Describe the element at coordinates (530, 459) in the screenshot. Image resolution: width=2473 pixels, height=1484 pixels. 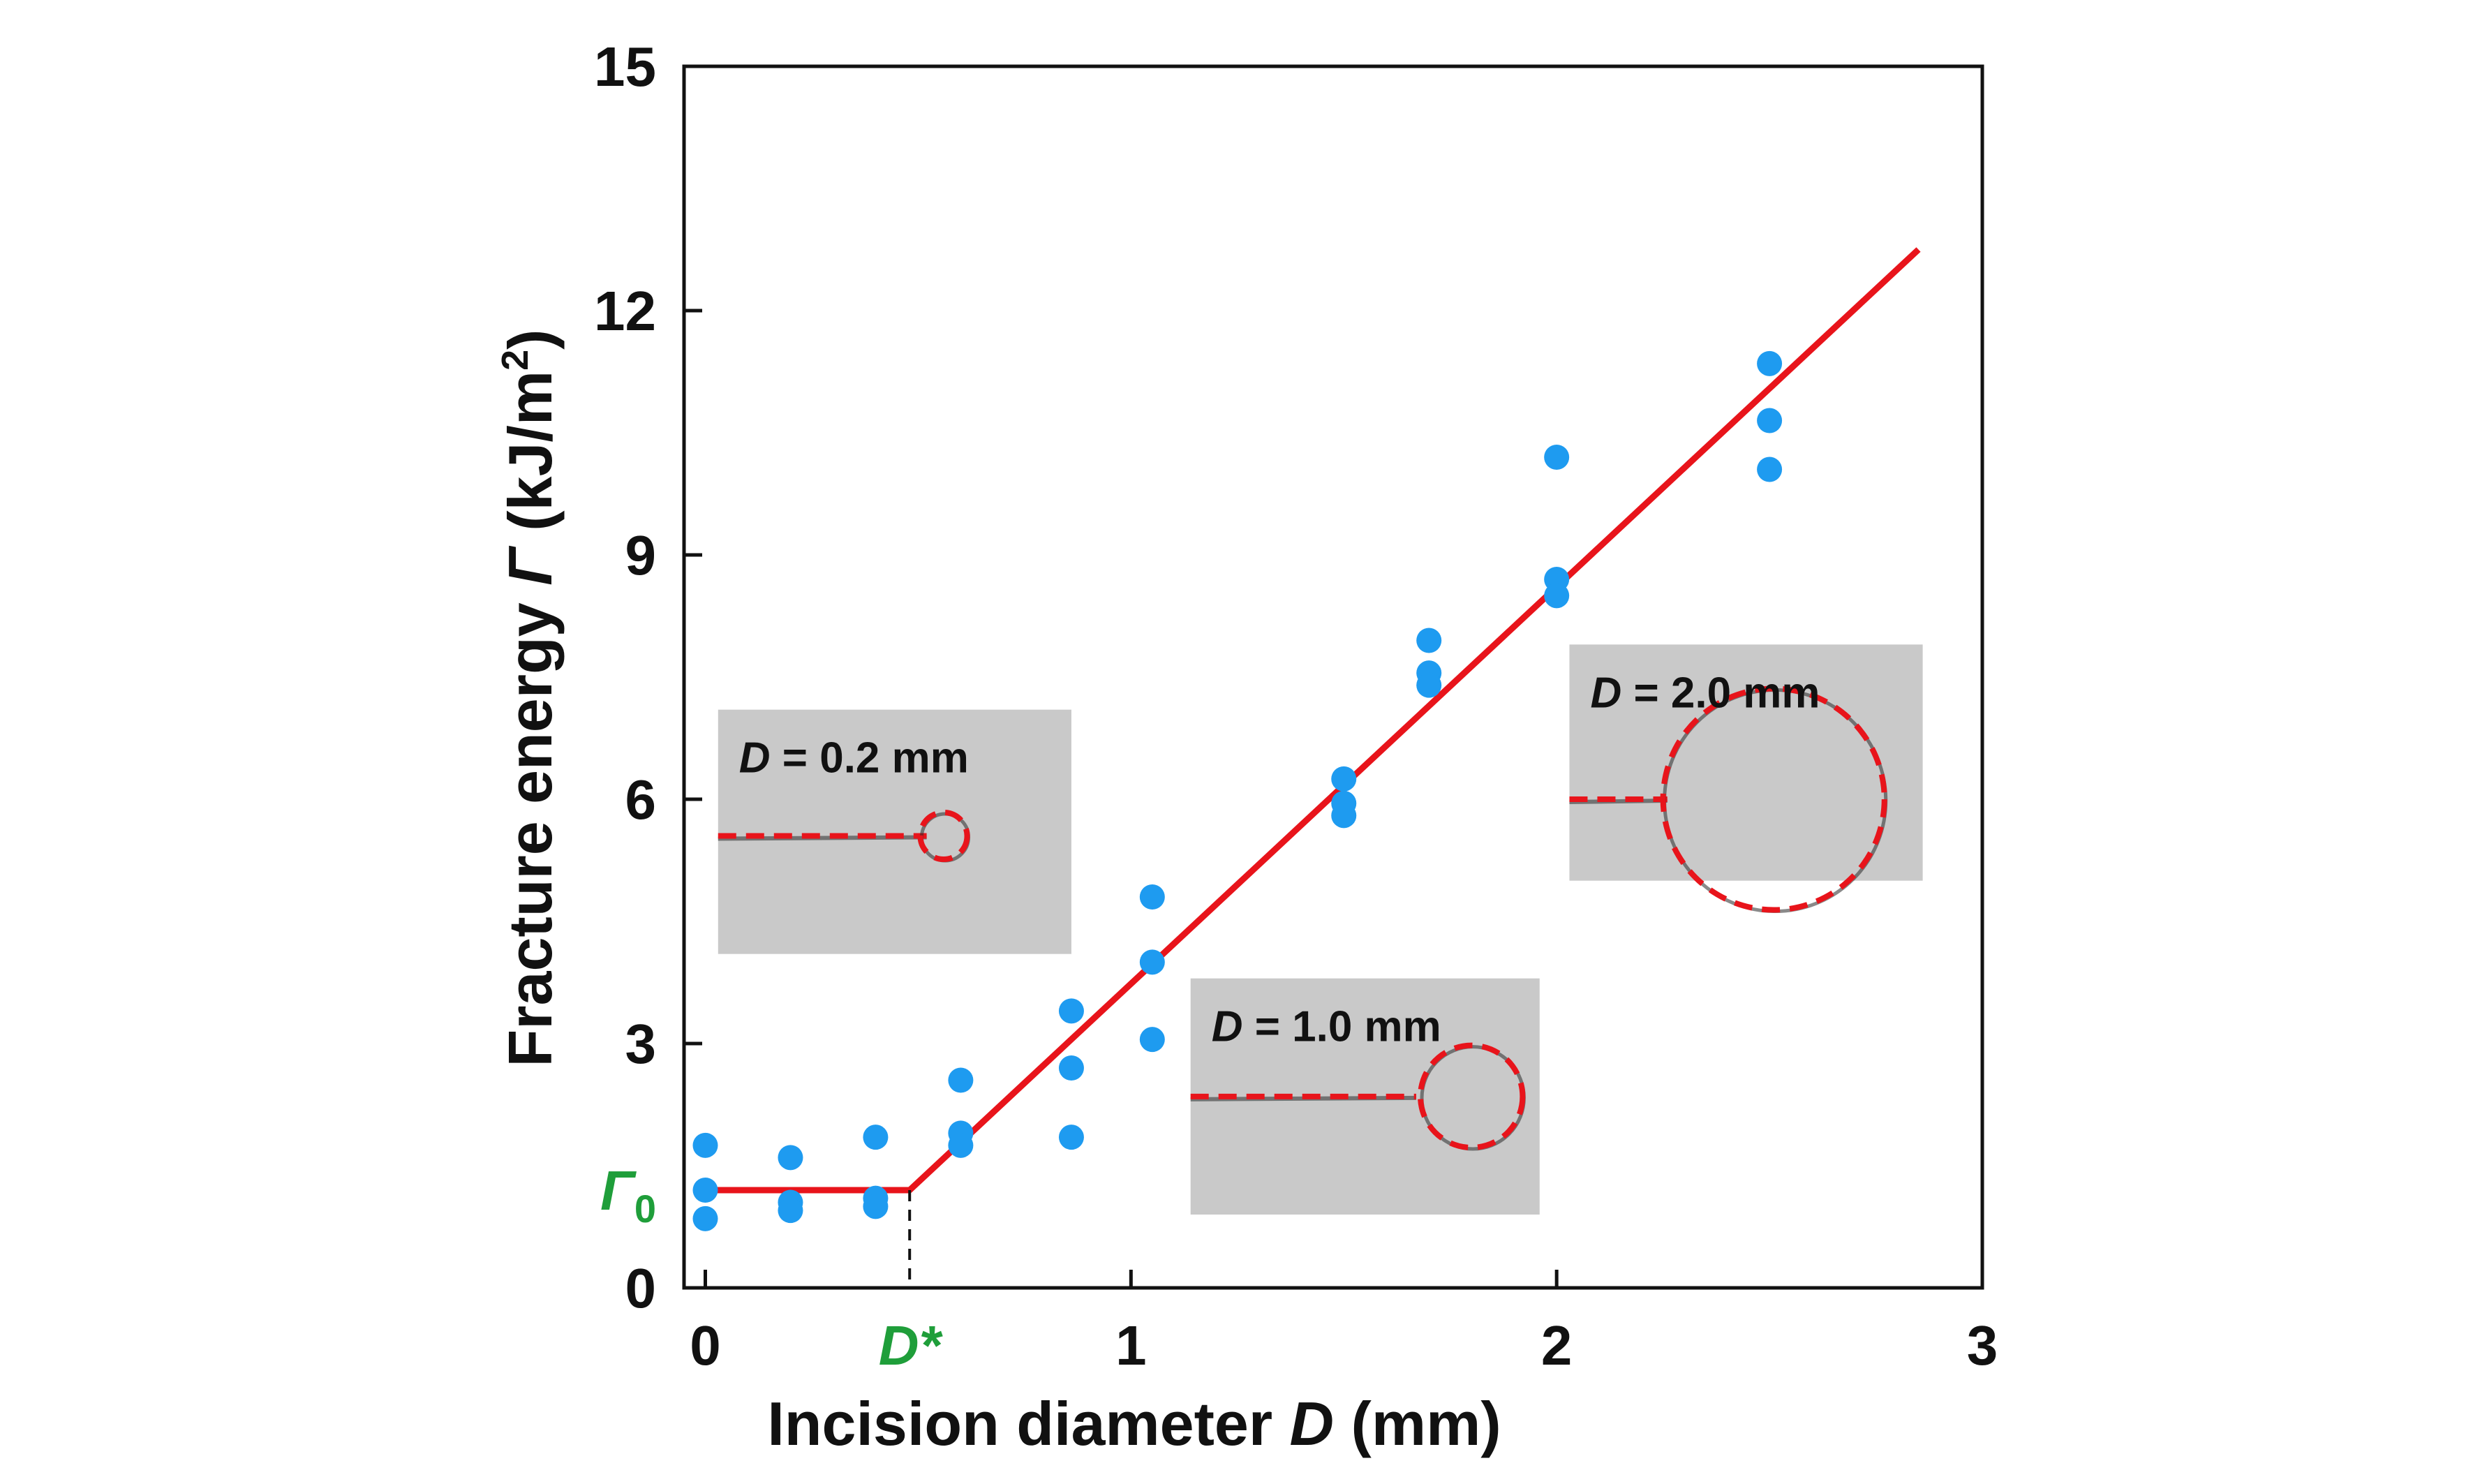
I see `y-axis-title-unit-pre: (kJ/m` at that location.